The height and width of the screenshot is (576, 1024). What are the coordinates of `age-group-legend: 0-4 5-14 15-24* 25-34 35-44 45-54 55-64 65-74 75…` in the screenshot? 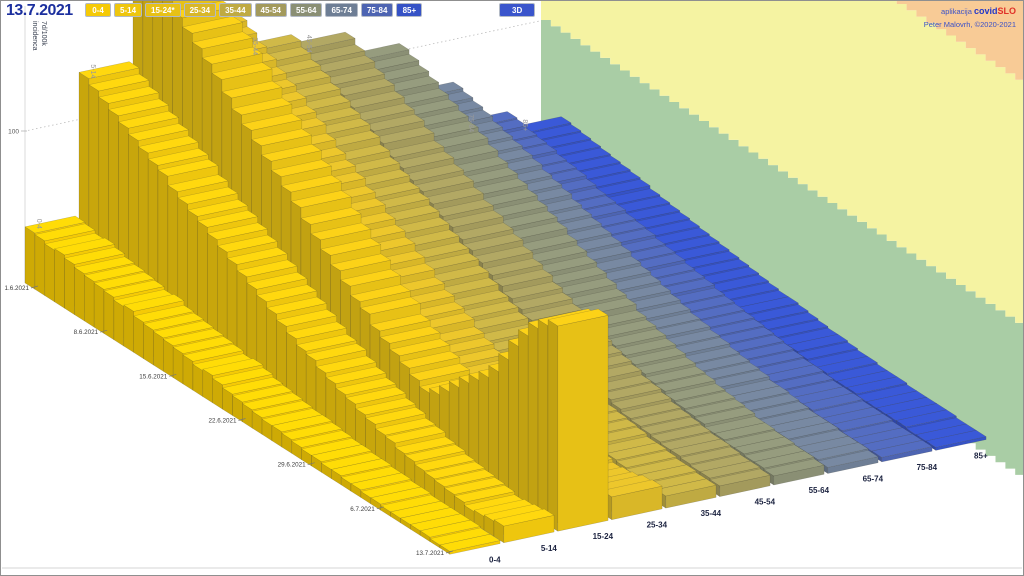 It's located at (254, 10).